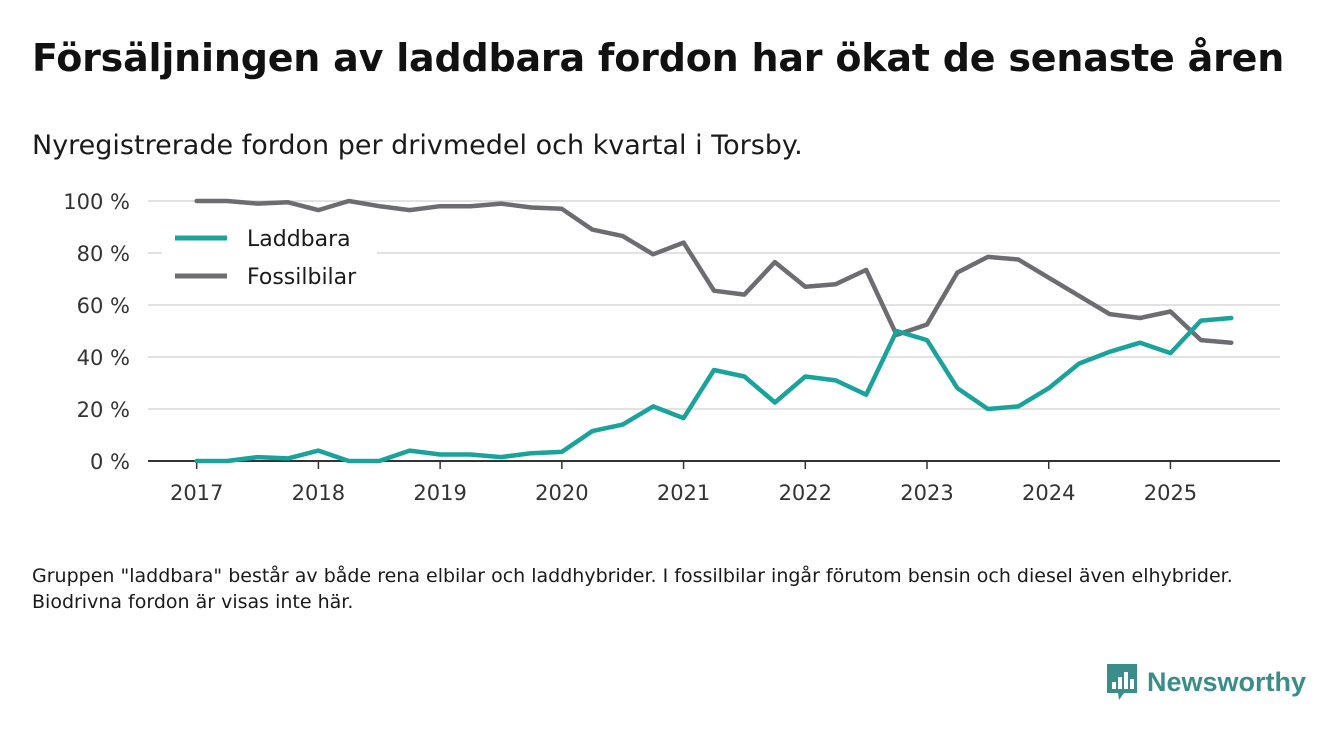 Image resolution: width=1340 pixels, height=733 pixels. What do you see at coordinates (561, 493) in the screenshot?
I see `x-tick-label: 2020` at bounding box center [561, 493].